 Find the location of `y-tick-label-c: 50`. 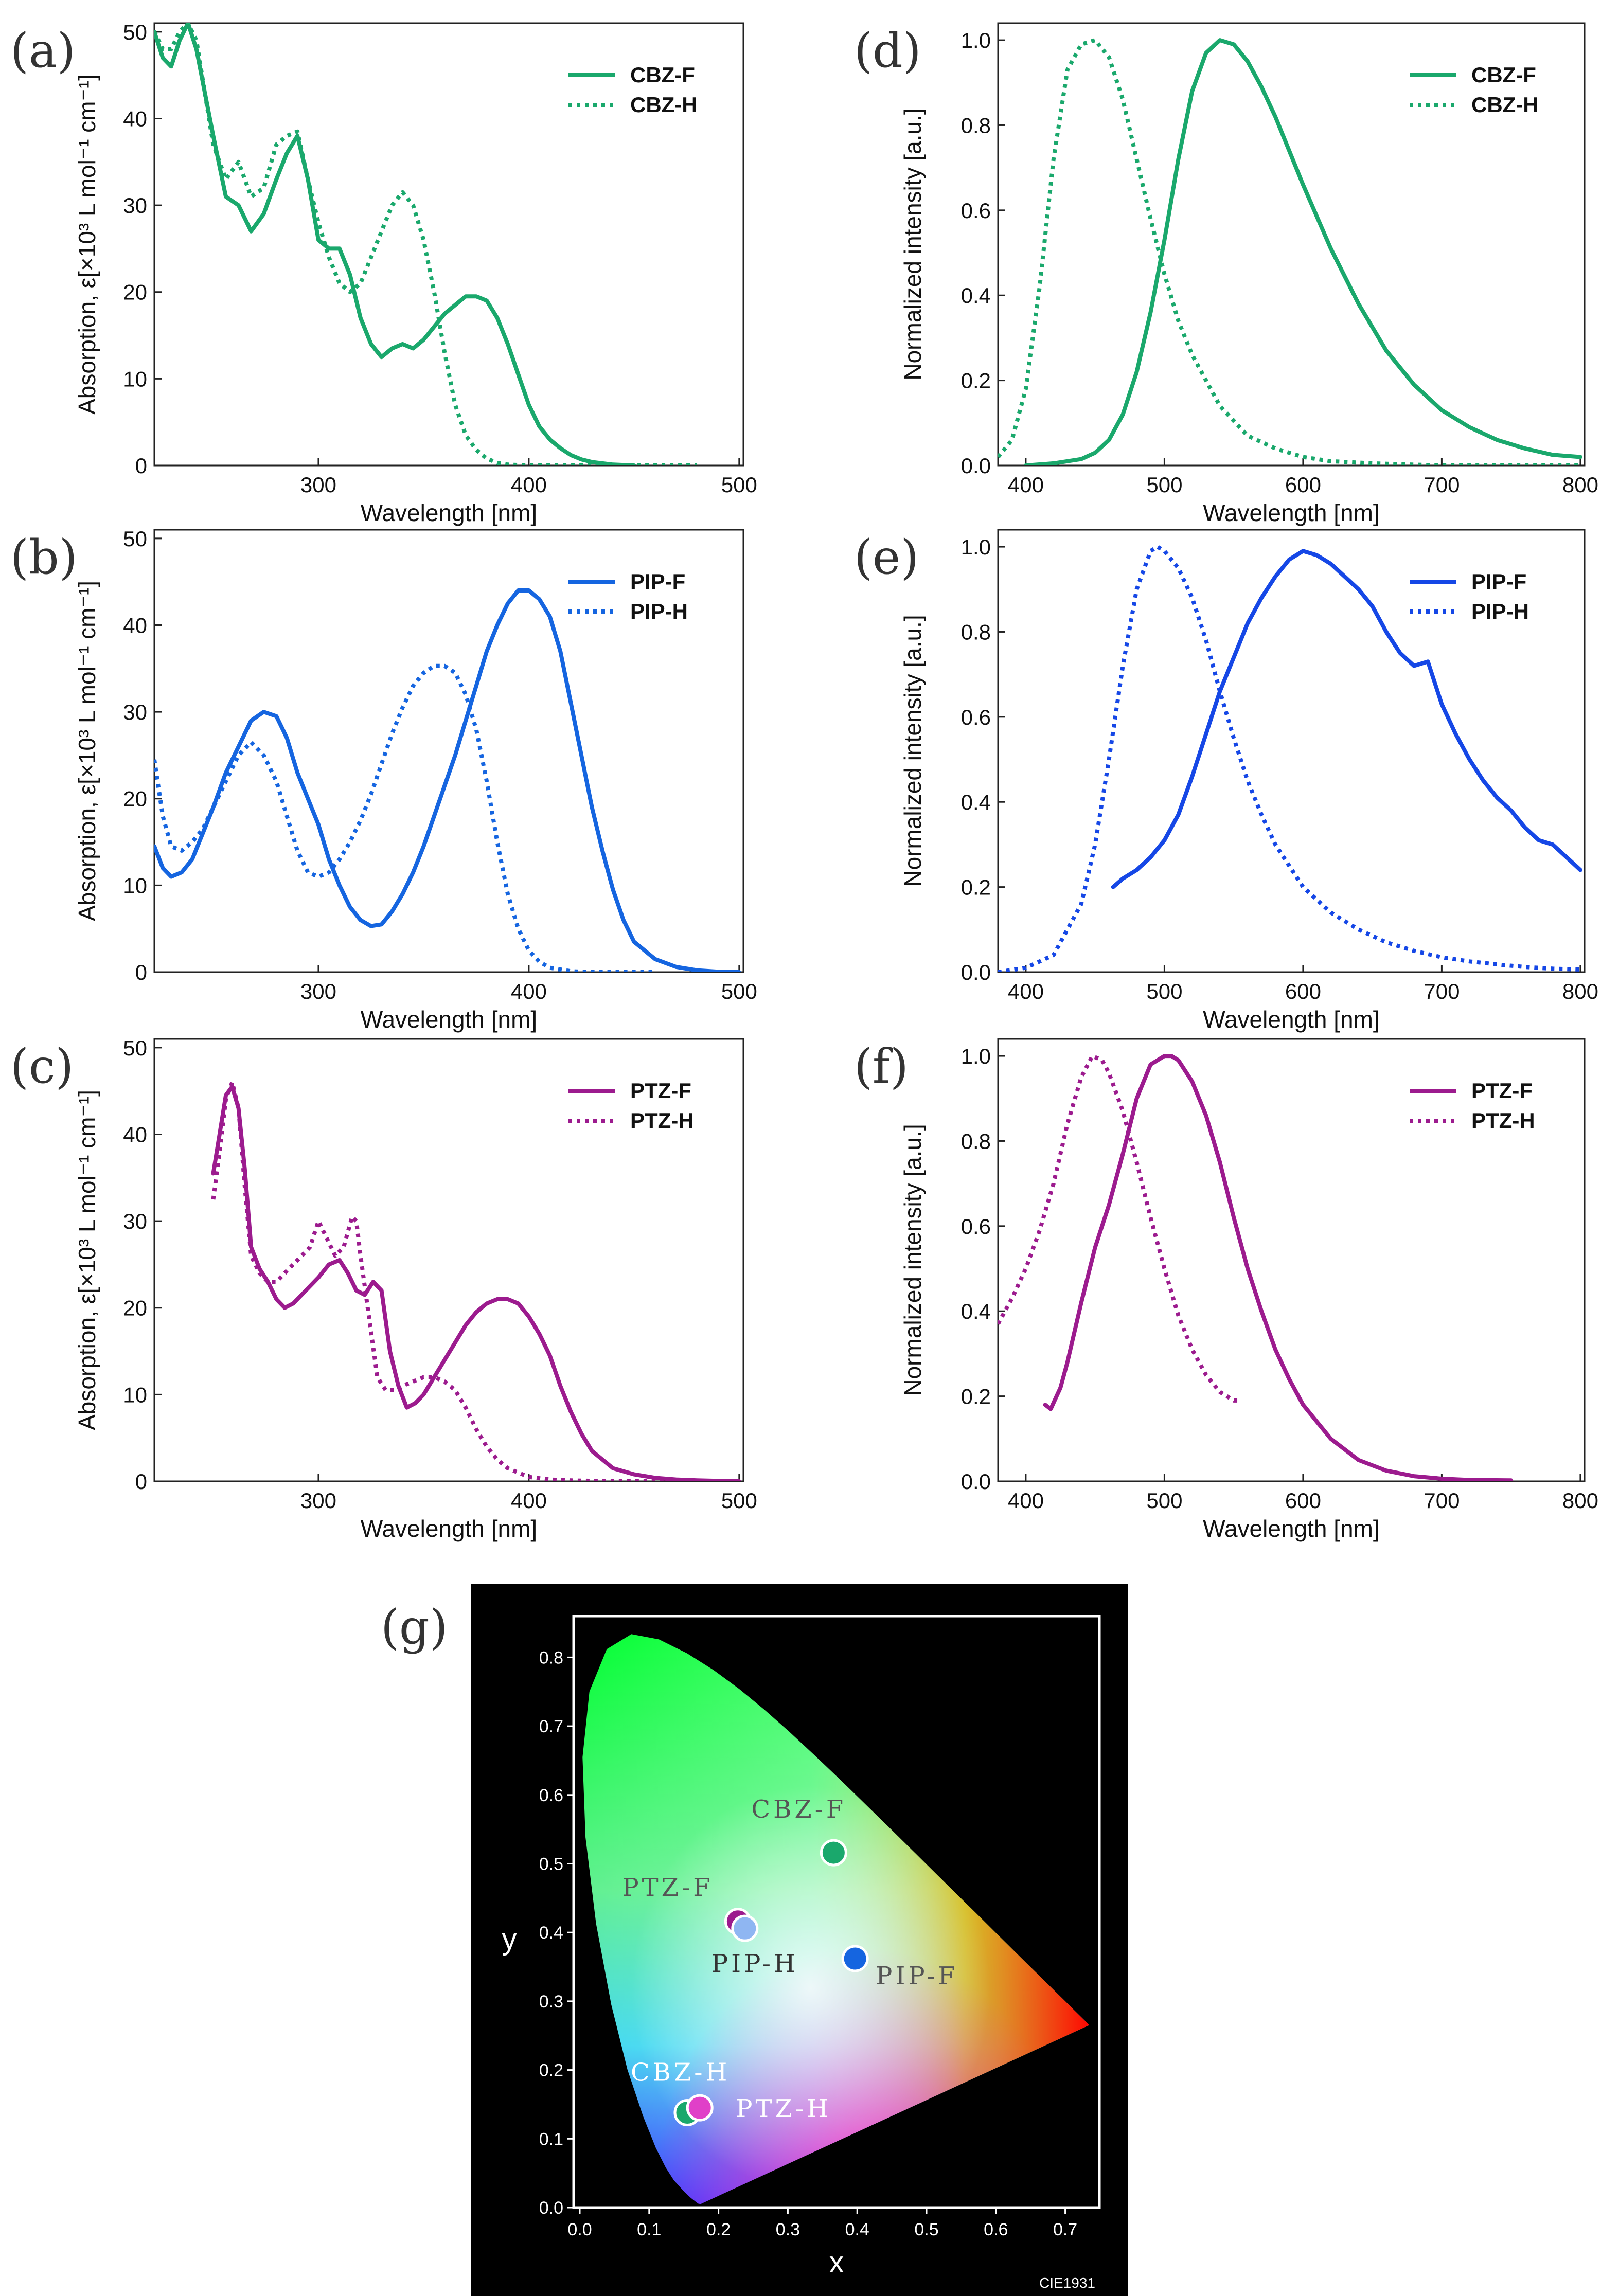

y-tick-label-c: 50 is located at coordinates (135, 1048).